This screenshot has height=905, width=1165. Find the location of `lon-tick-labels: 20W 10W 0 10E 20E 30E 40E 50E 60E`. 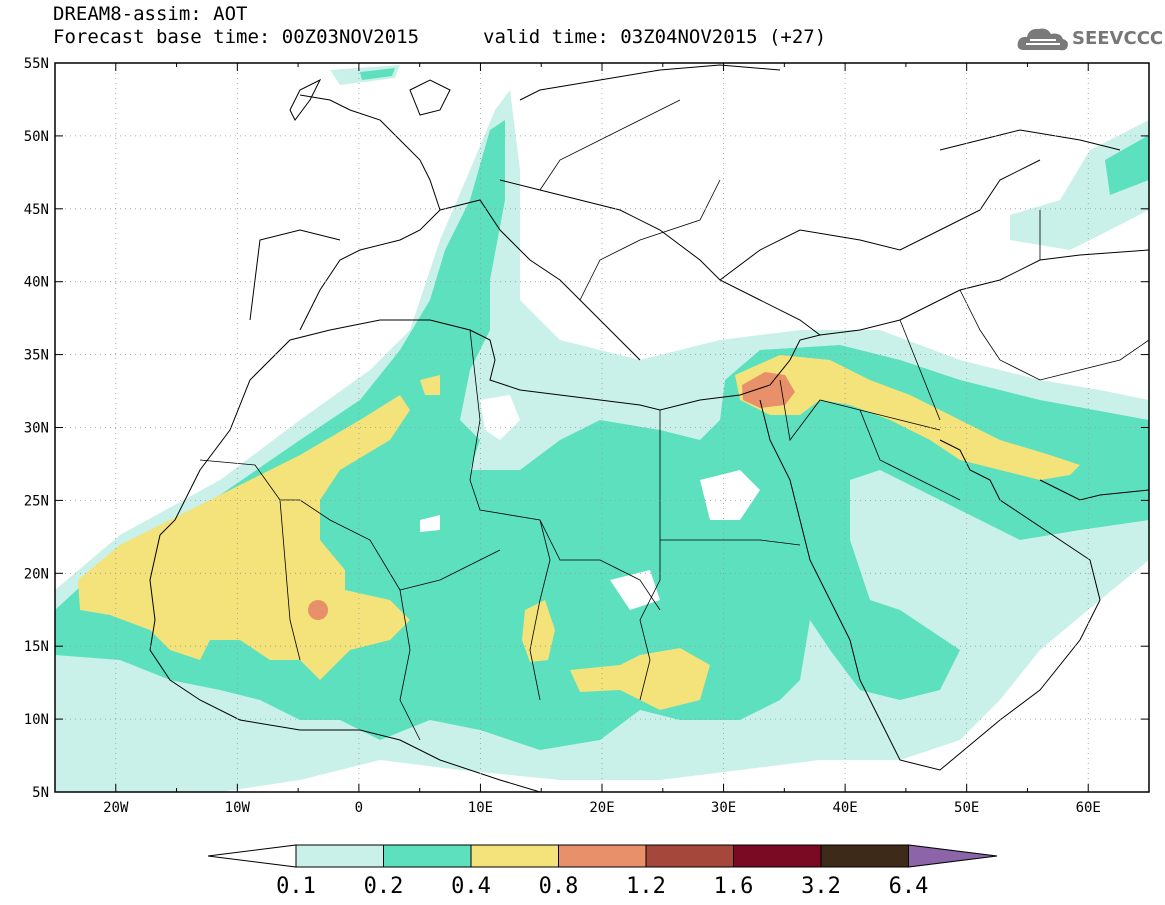

lon-tick-labels: 20W 10W 0 10E 20E 30E 40E 50E 60E is located at coordinates (602, 808).